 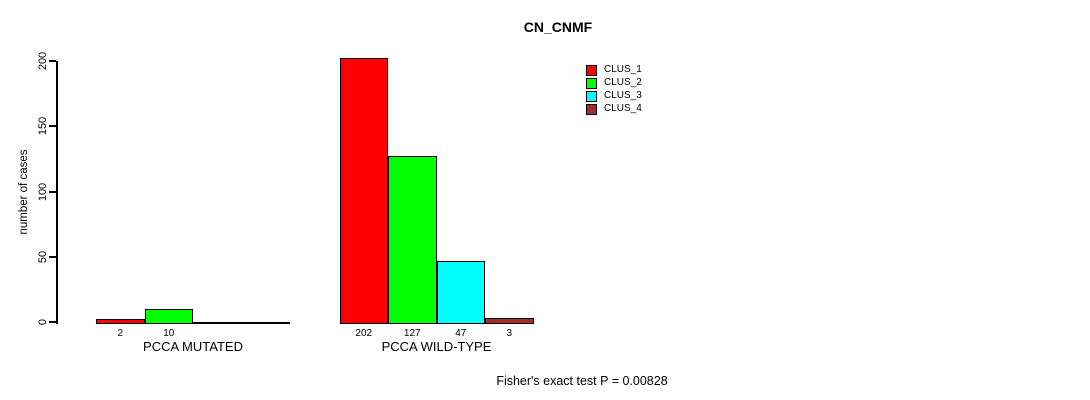 I want to click on bar-value-label: 3, so click(x=509, y=333).